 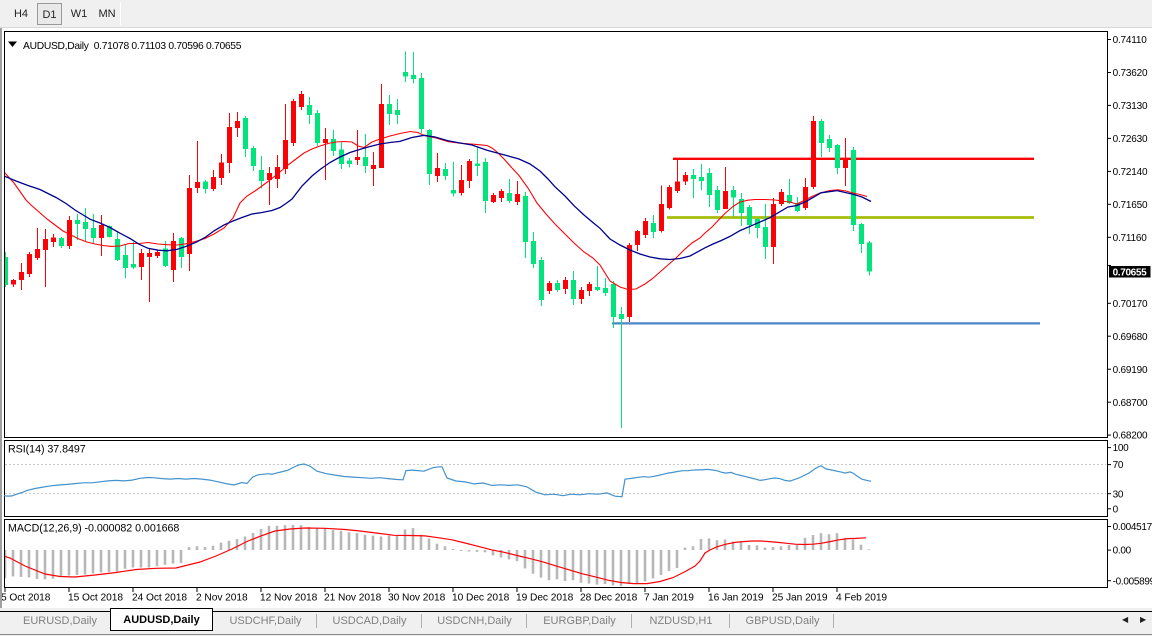 What do you see at coordinates (95, 598) in the screenshot?
I see `svg-text: 15 Oct 2018` at bounding box center [95, 598].